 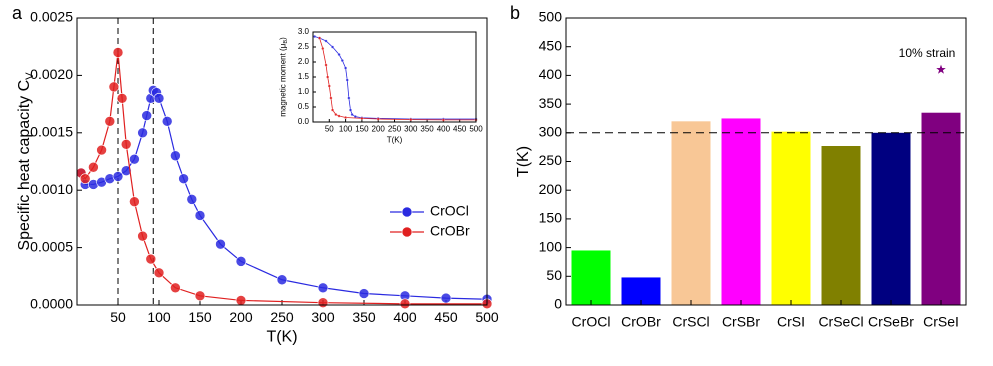 What do you see at coordinates (551, 160) in the screenshot?
I see `y-tick-label: 250` at bounding box center [551, 160].